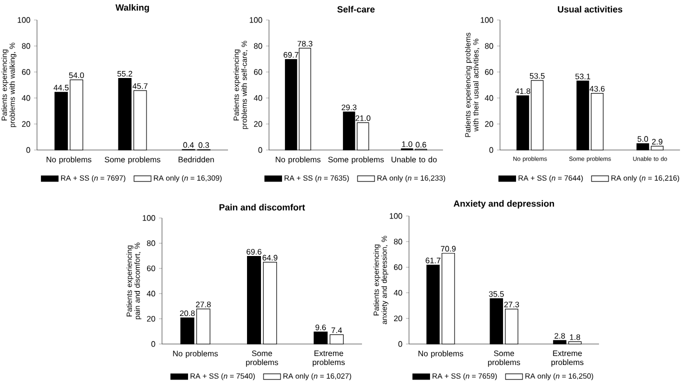 This screenshot has height=382, width=682. I want to click on chart-title: Anxiety and depression, so click(504, 204).